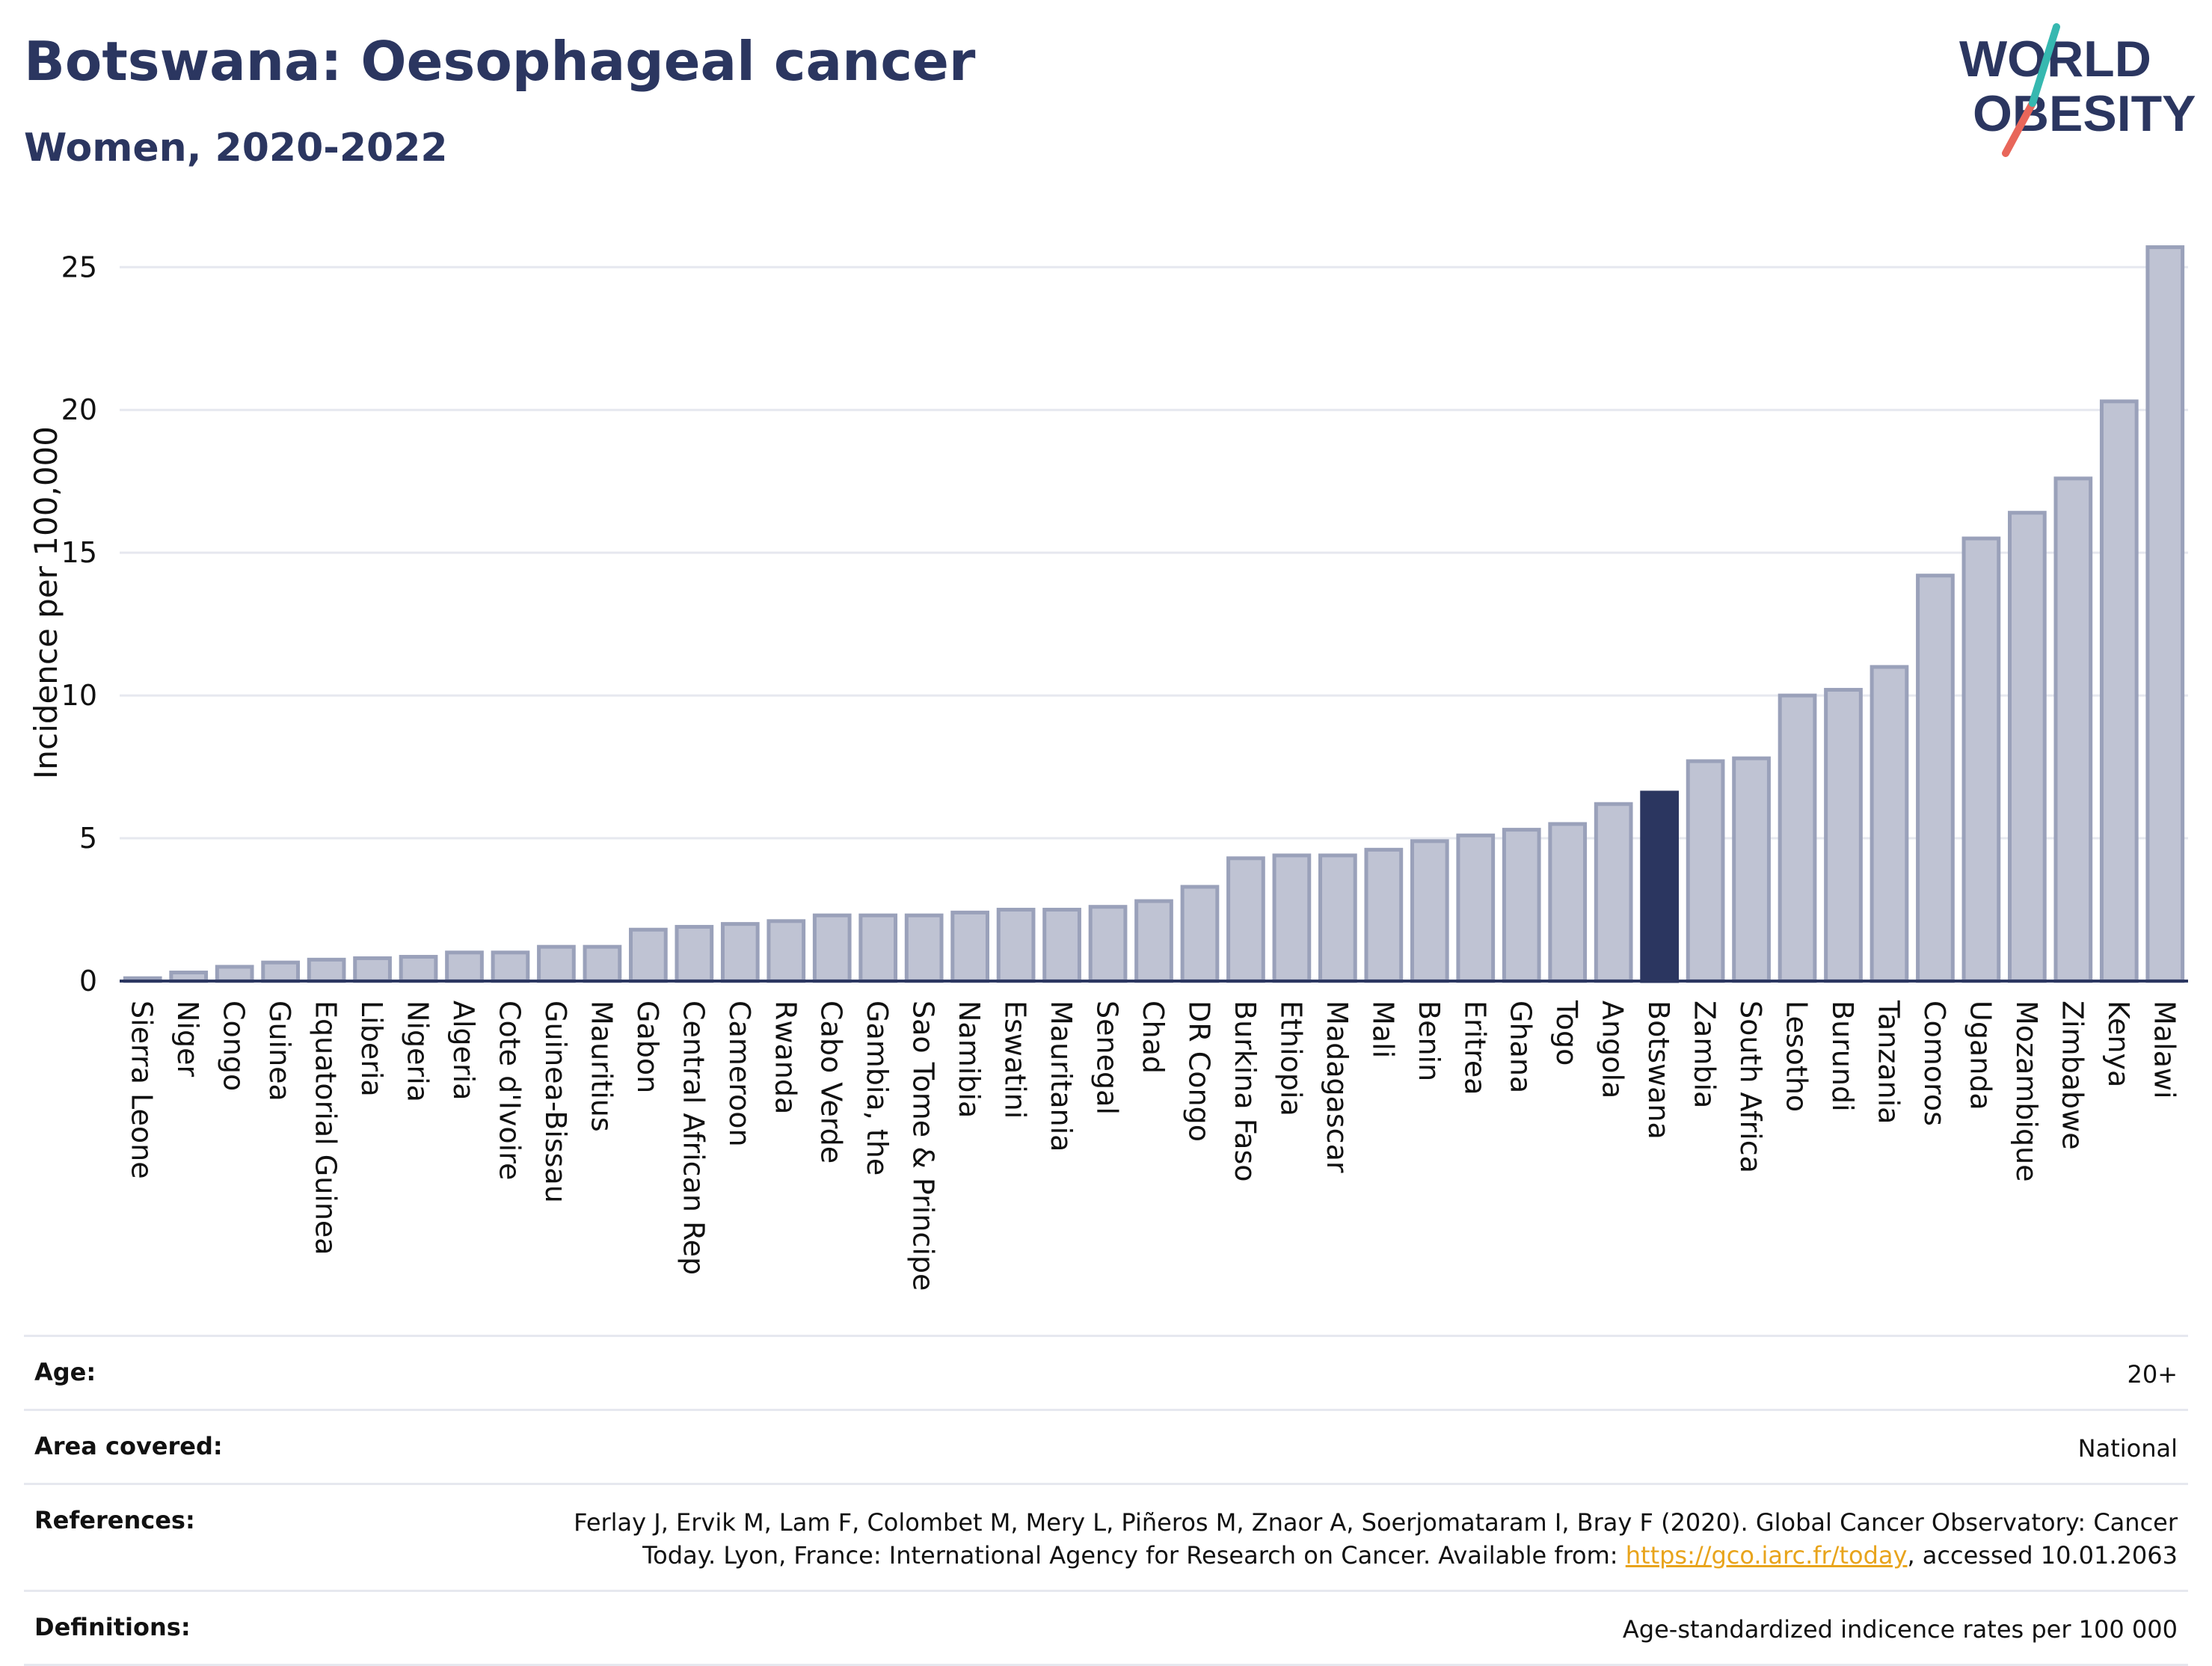 Image resolution: width=2212 pixels, height=1666 pixels. I want to click on x-tick-label: Lesotho, so click(1797, 1056).